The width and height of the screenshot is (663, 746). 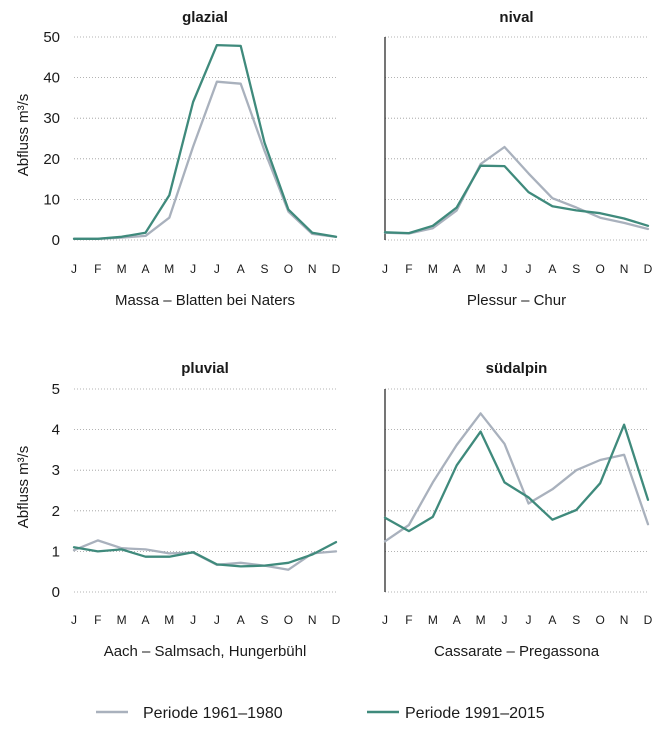 What do you see at coordinates (51, 78) in the screenshot?
I see `y-tick-label: 40` at bounding box center [51, 78].